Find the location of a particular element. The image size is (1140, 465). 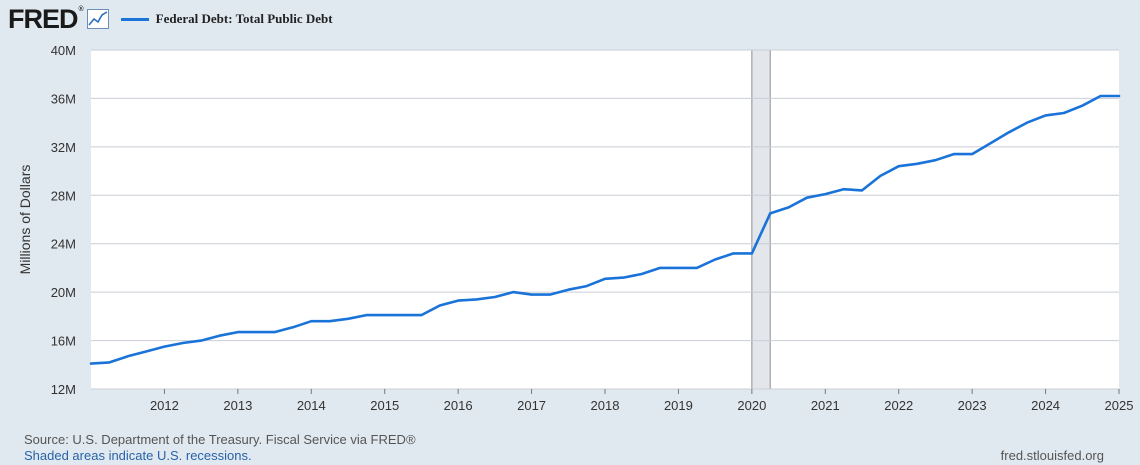

logo-registered-mark: ® is located at coordinates (81, 9).